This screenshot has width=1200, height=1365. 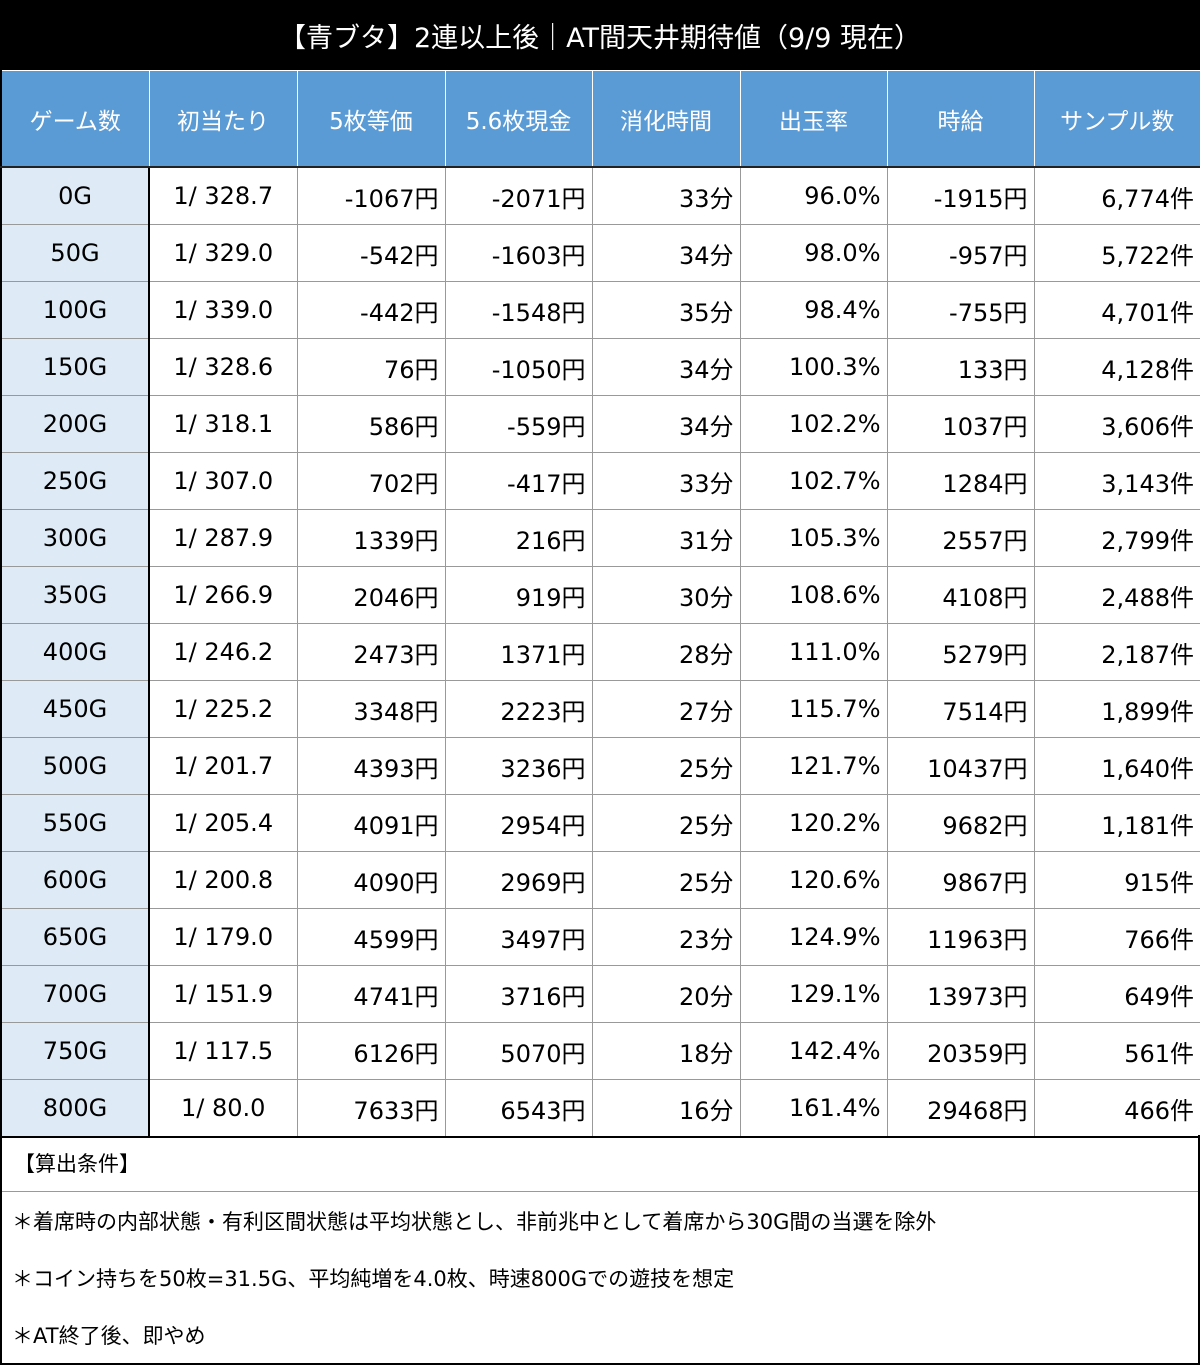 I want to click on cell-payout-rate: 98.0%, so click(x=813, y=253).